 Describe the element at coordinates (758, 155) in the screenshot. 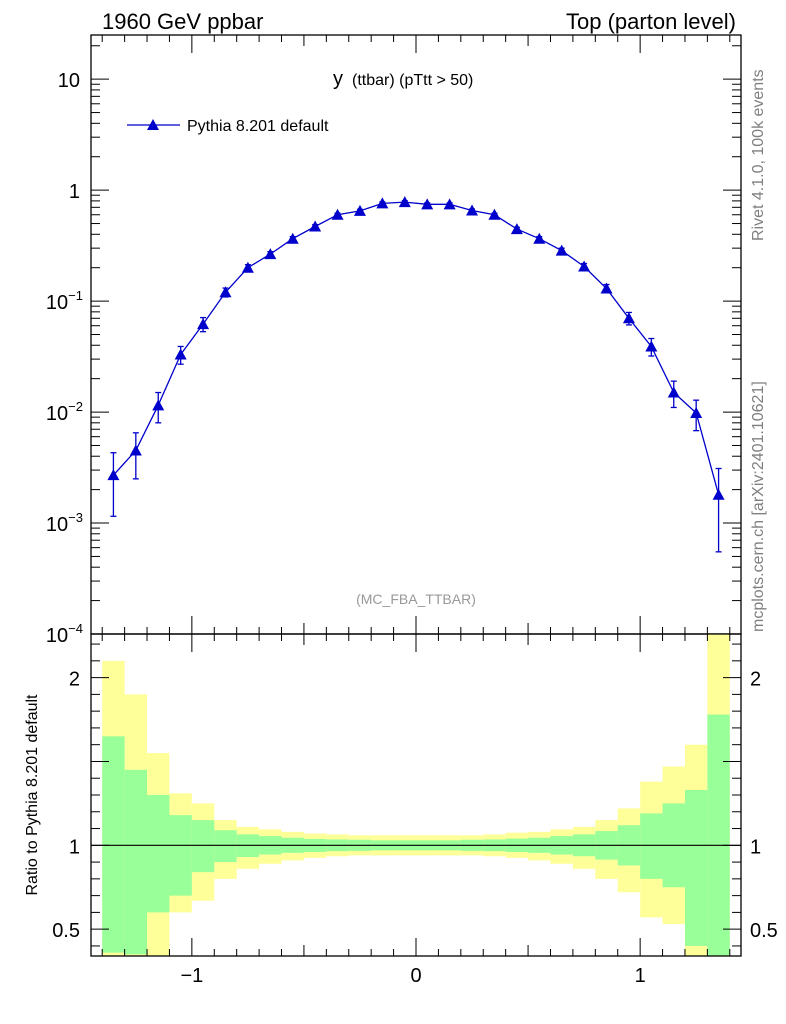

I see `rivet-version-label: Rivet 4.1.0, 100k events` at that location.